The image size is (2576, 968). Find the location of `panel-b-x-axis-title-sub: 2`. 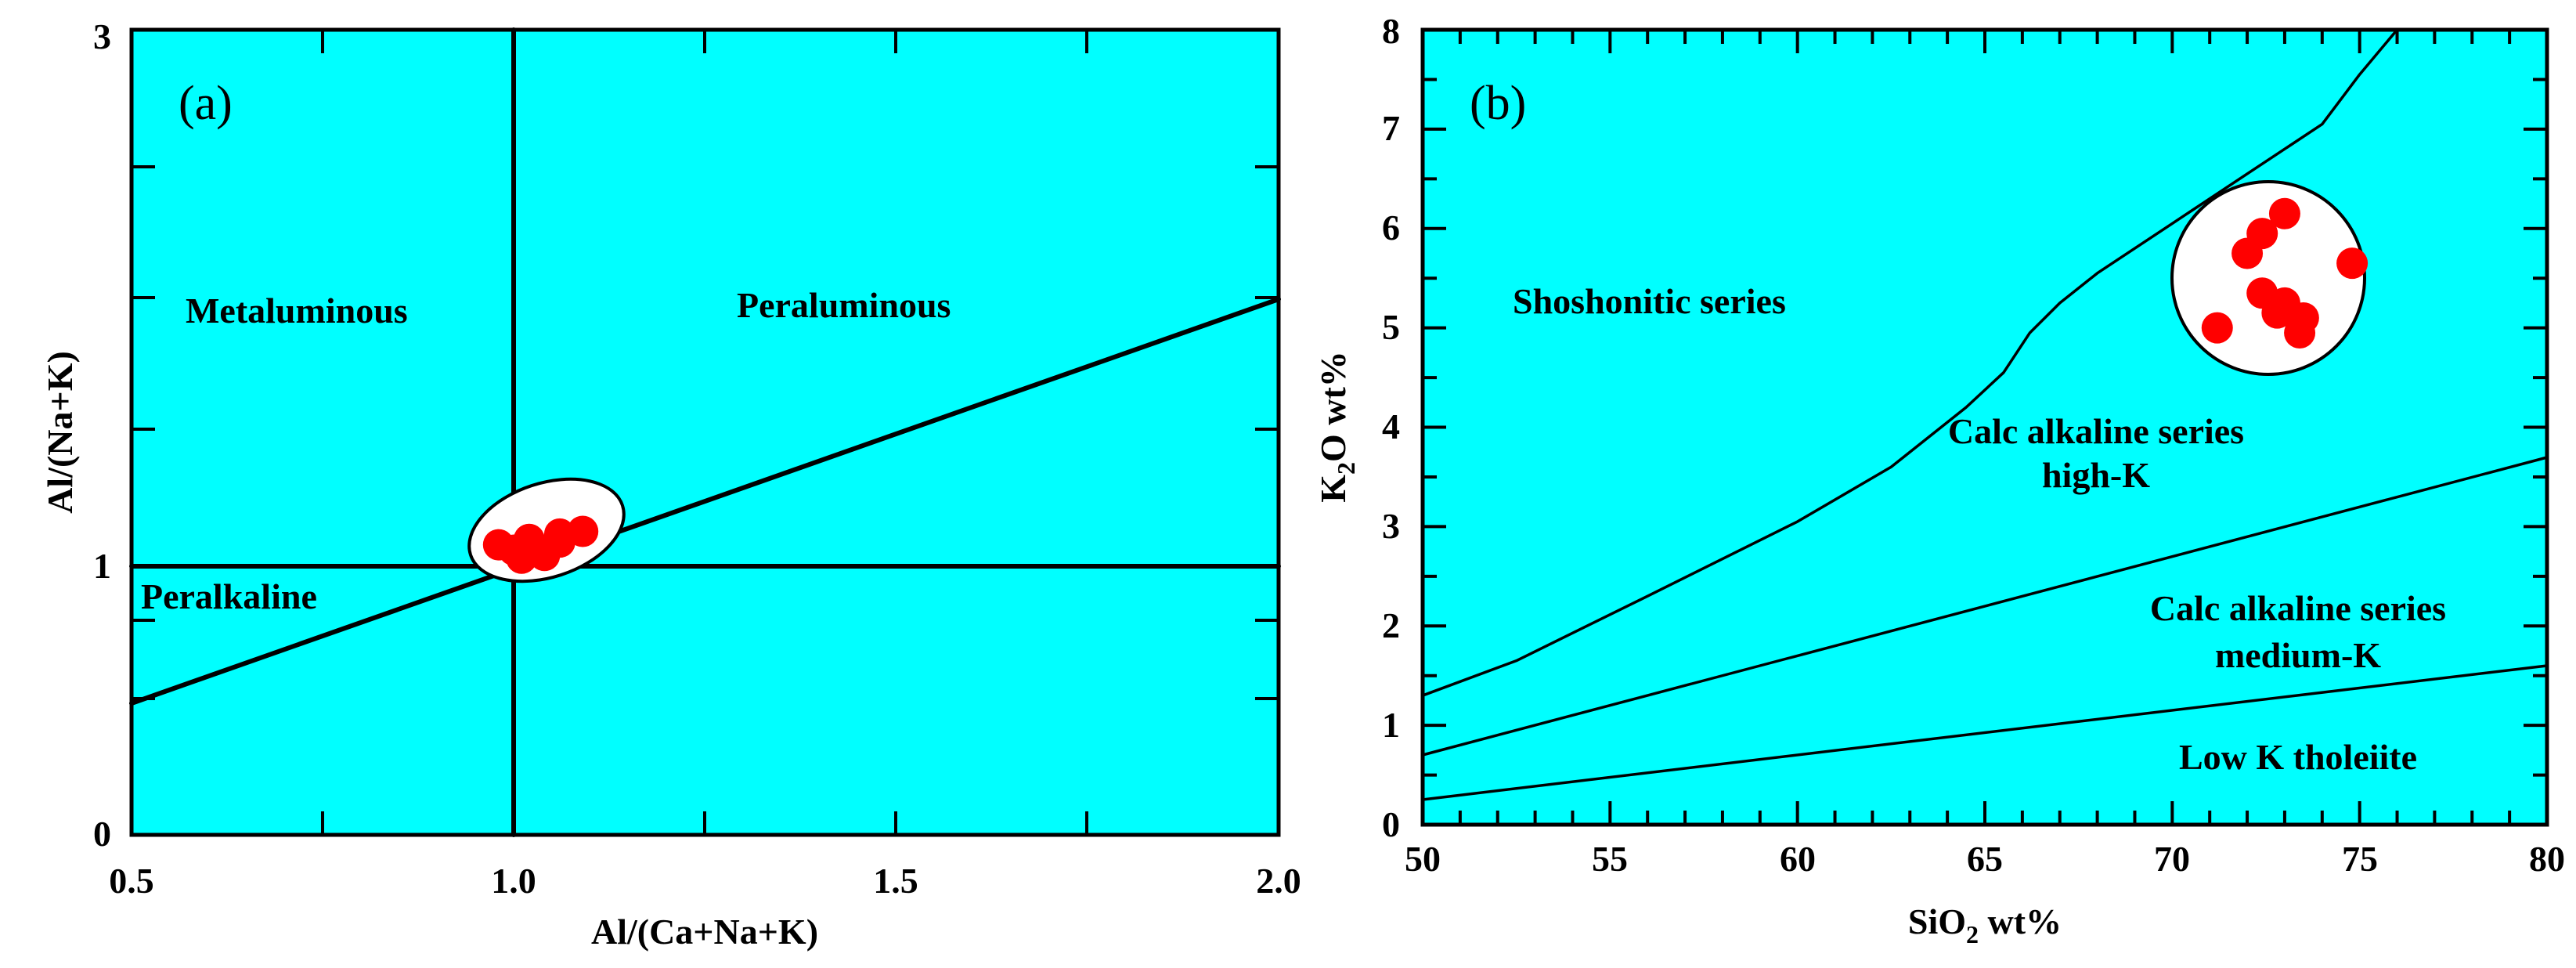

panel-b-x-axis-title-sub: 2 is located at coordinates (1973, 934).